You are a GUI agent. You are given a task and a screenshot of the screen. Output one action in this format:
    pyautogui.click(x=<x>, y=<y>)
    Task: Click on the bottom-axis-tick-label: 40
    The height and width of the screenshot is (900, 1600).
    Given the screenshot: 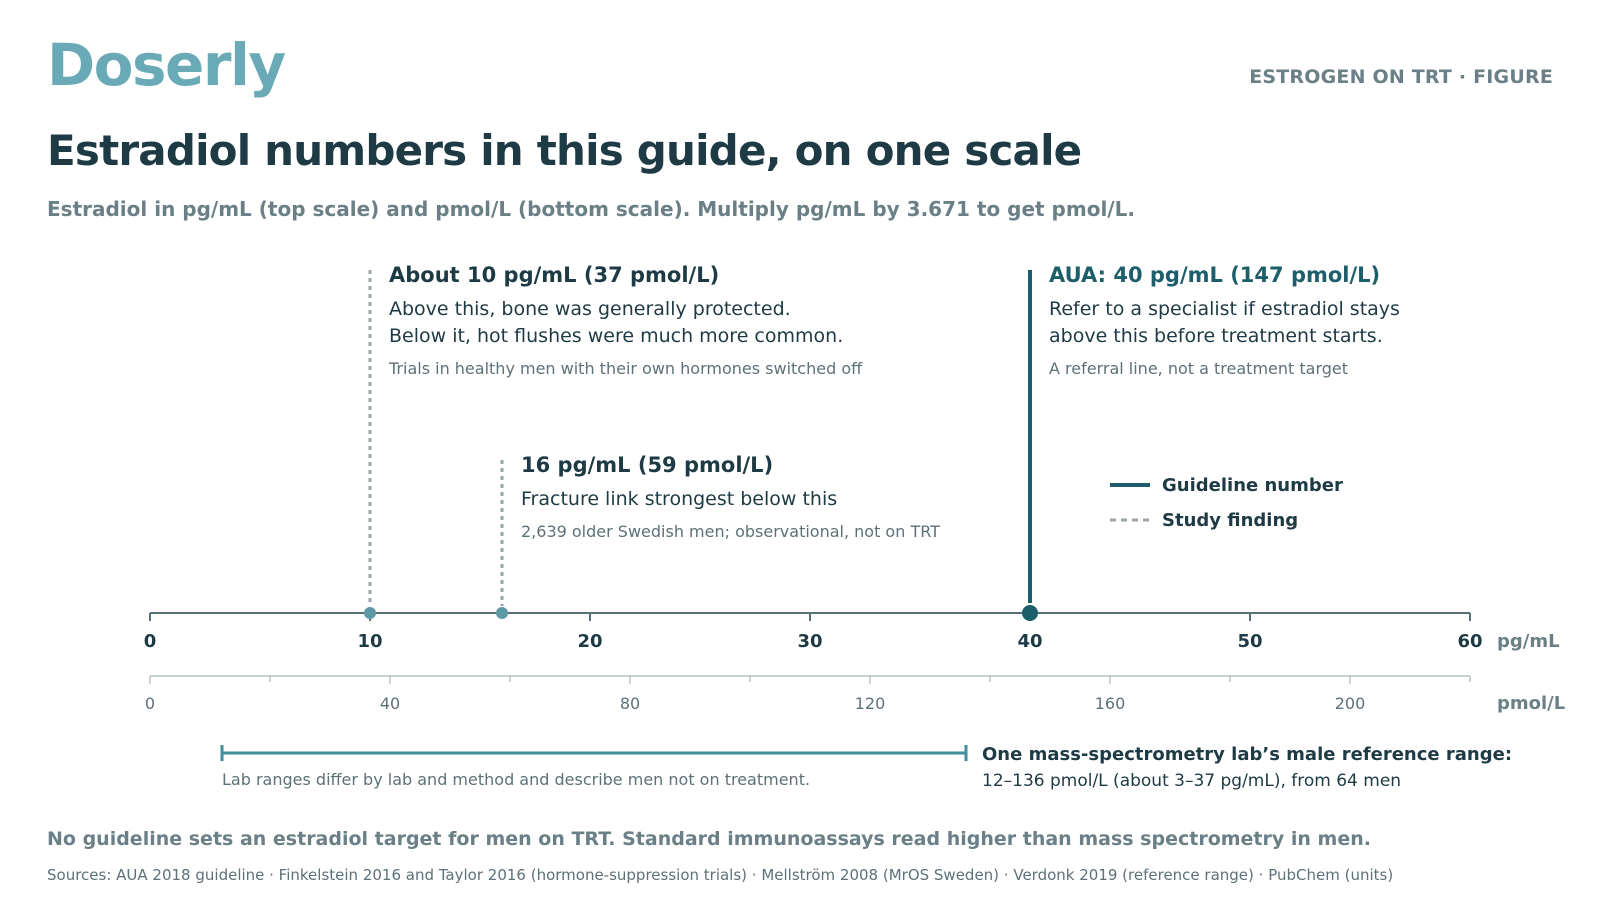 What is the action you would take?
    pyautogui.click(x=390, y=703)
    